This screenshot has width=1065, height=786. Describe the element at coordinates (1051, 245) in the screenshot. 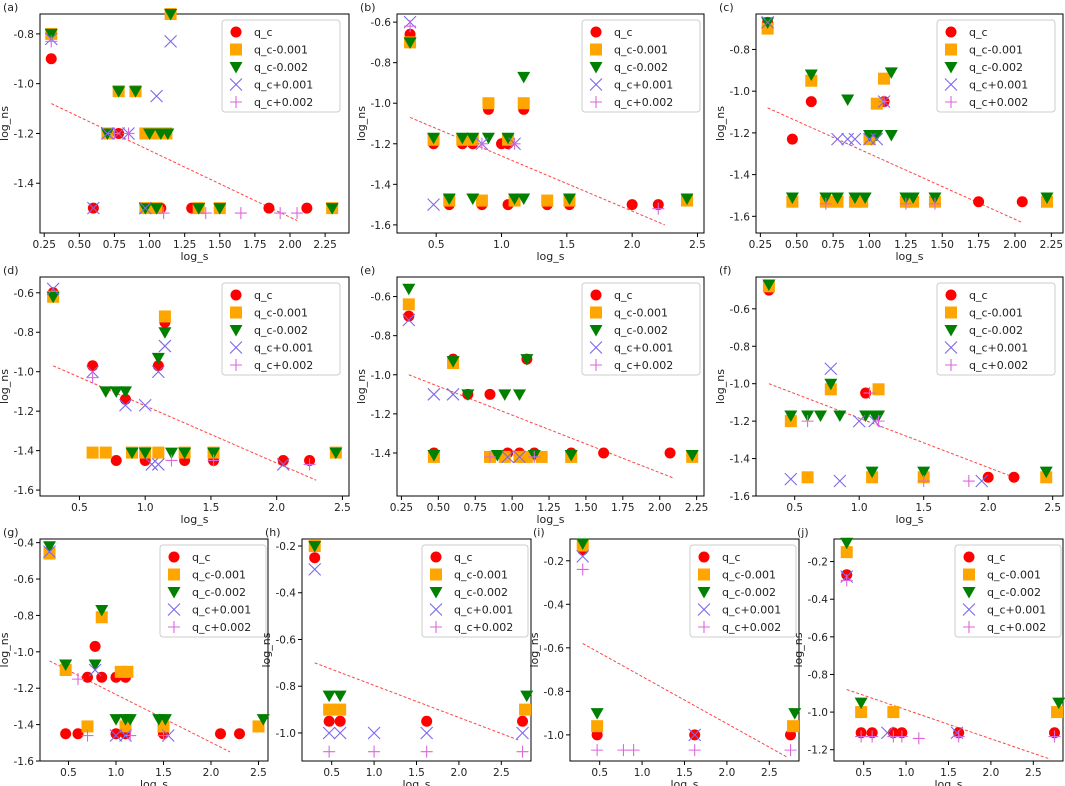

I see `x-tick-label: 2.25` at that location.